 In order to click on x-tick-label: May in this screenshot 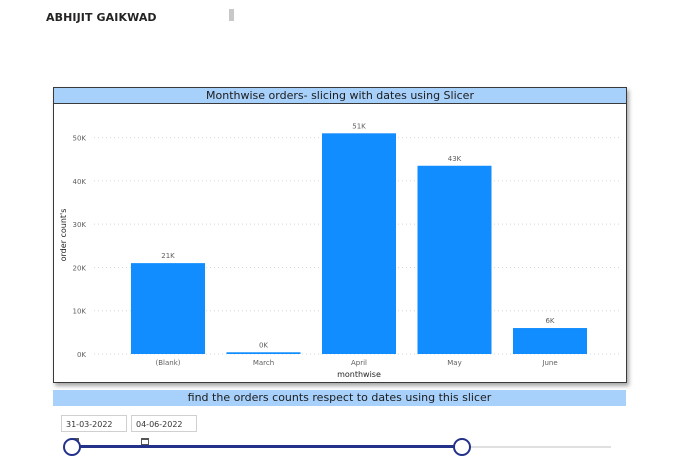, I will do `click(454, 363)`.